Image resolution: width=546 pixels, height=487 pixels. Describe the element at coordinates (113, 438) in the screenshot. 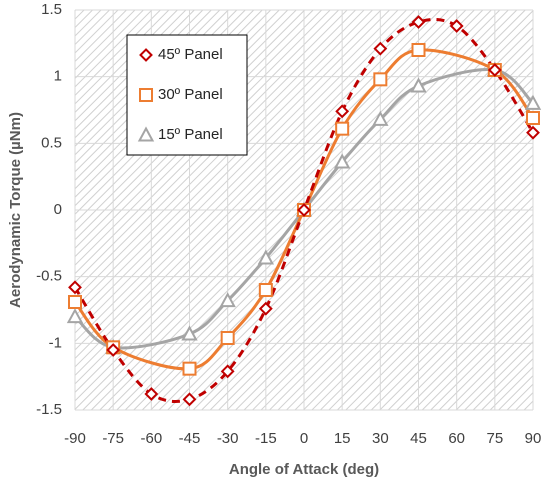

I see `x-tick-label: -75` at that location.